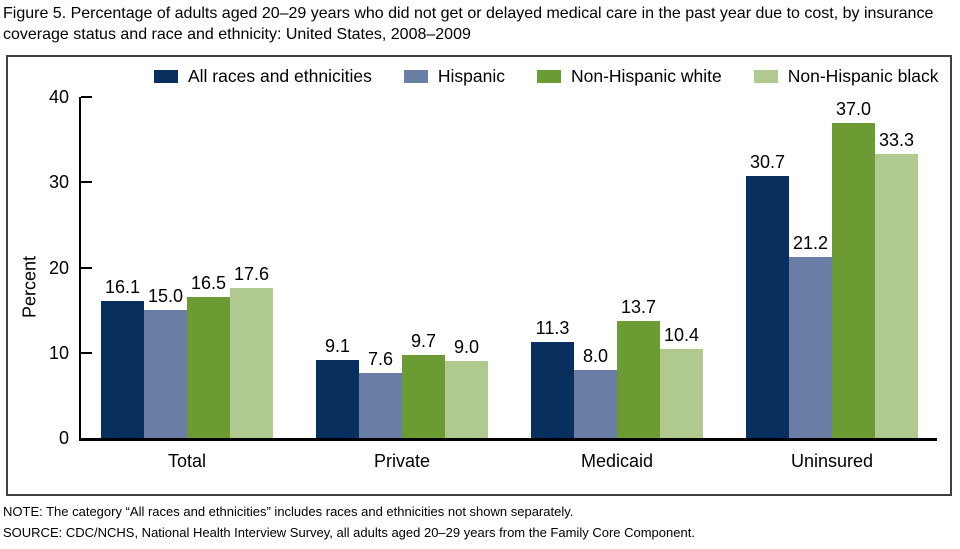 The width and height of the screenshot is (960, 549). Describe the element at coordinates (423, 384) in the screenshot. I see `bar: 9.7` at that location.